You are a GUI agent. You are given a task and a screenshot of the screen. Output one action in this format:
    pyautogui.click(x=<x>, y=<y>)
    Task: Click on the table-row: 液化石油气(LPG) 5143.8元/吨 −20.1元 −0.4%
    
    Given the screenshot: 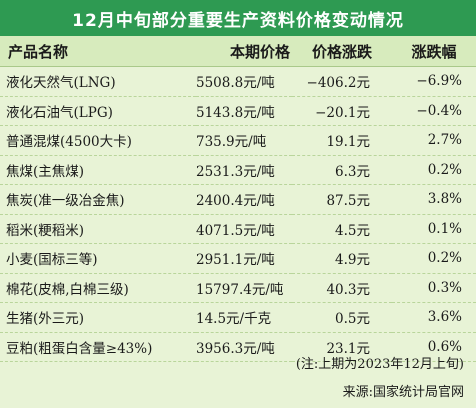 What is the action you would take?
    pyautogui.click(x=238, y=111)
    